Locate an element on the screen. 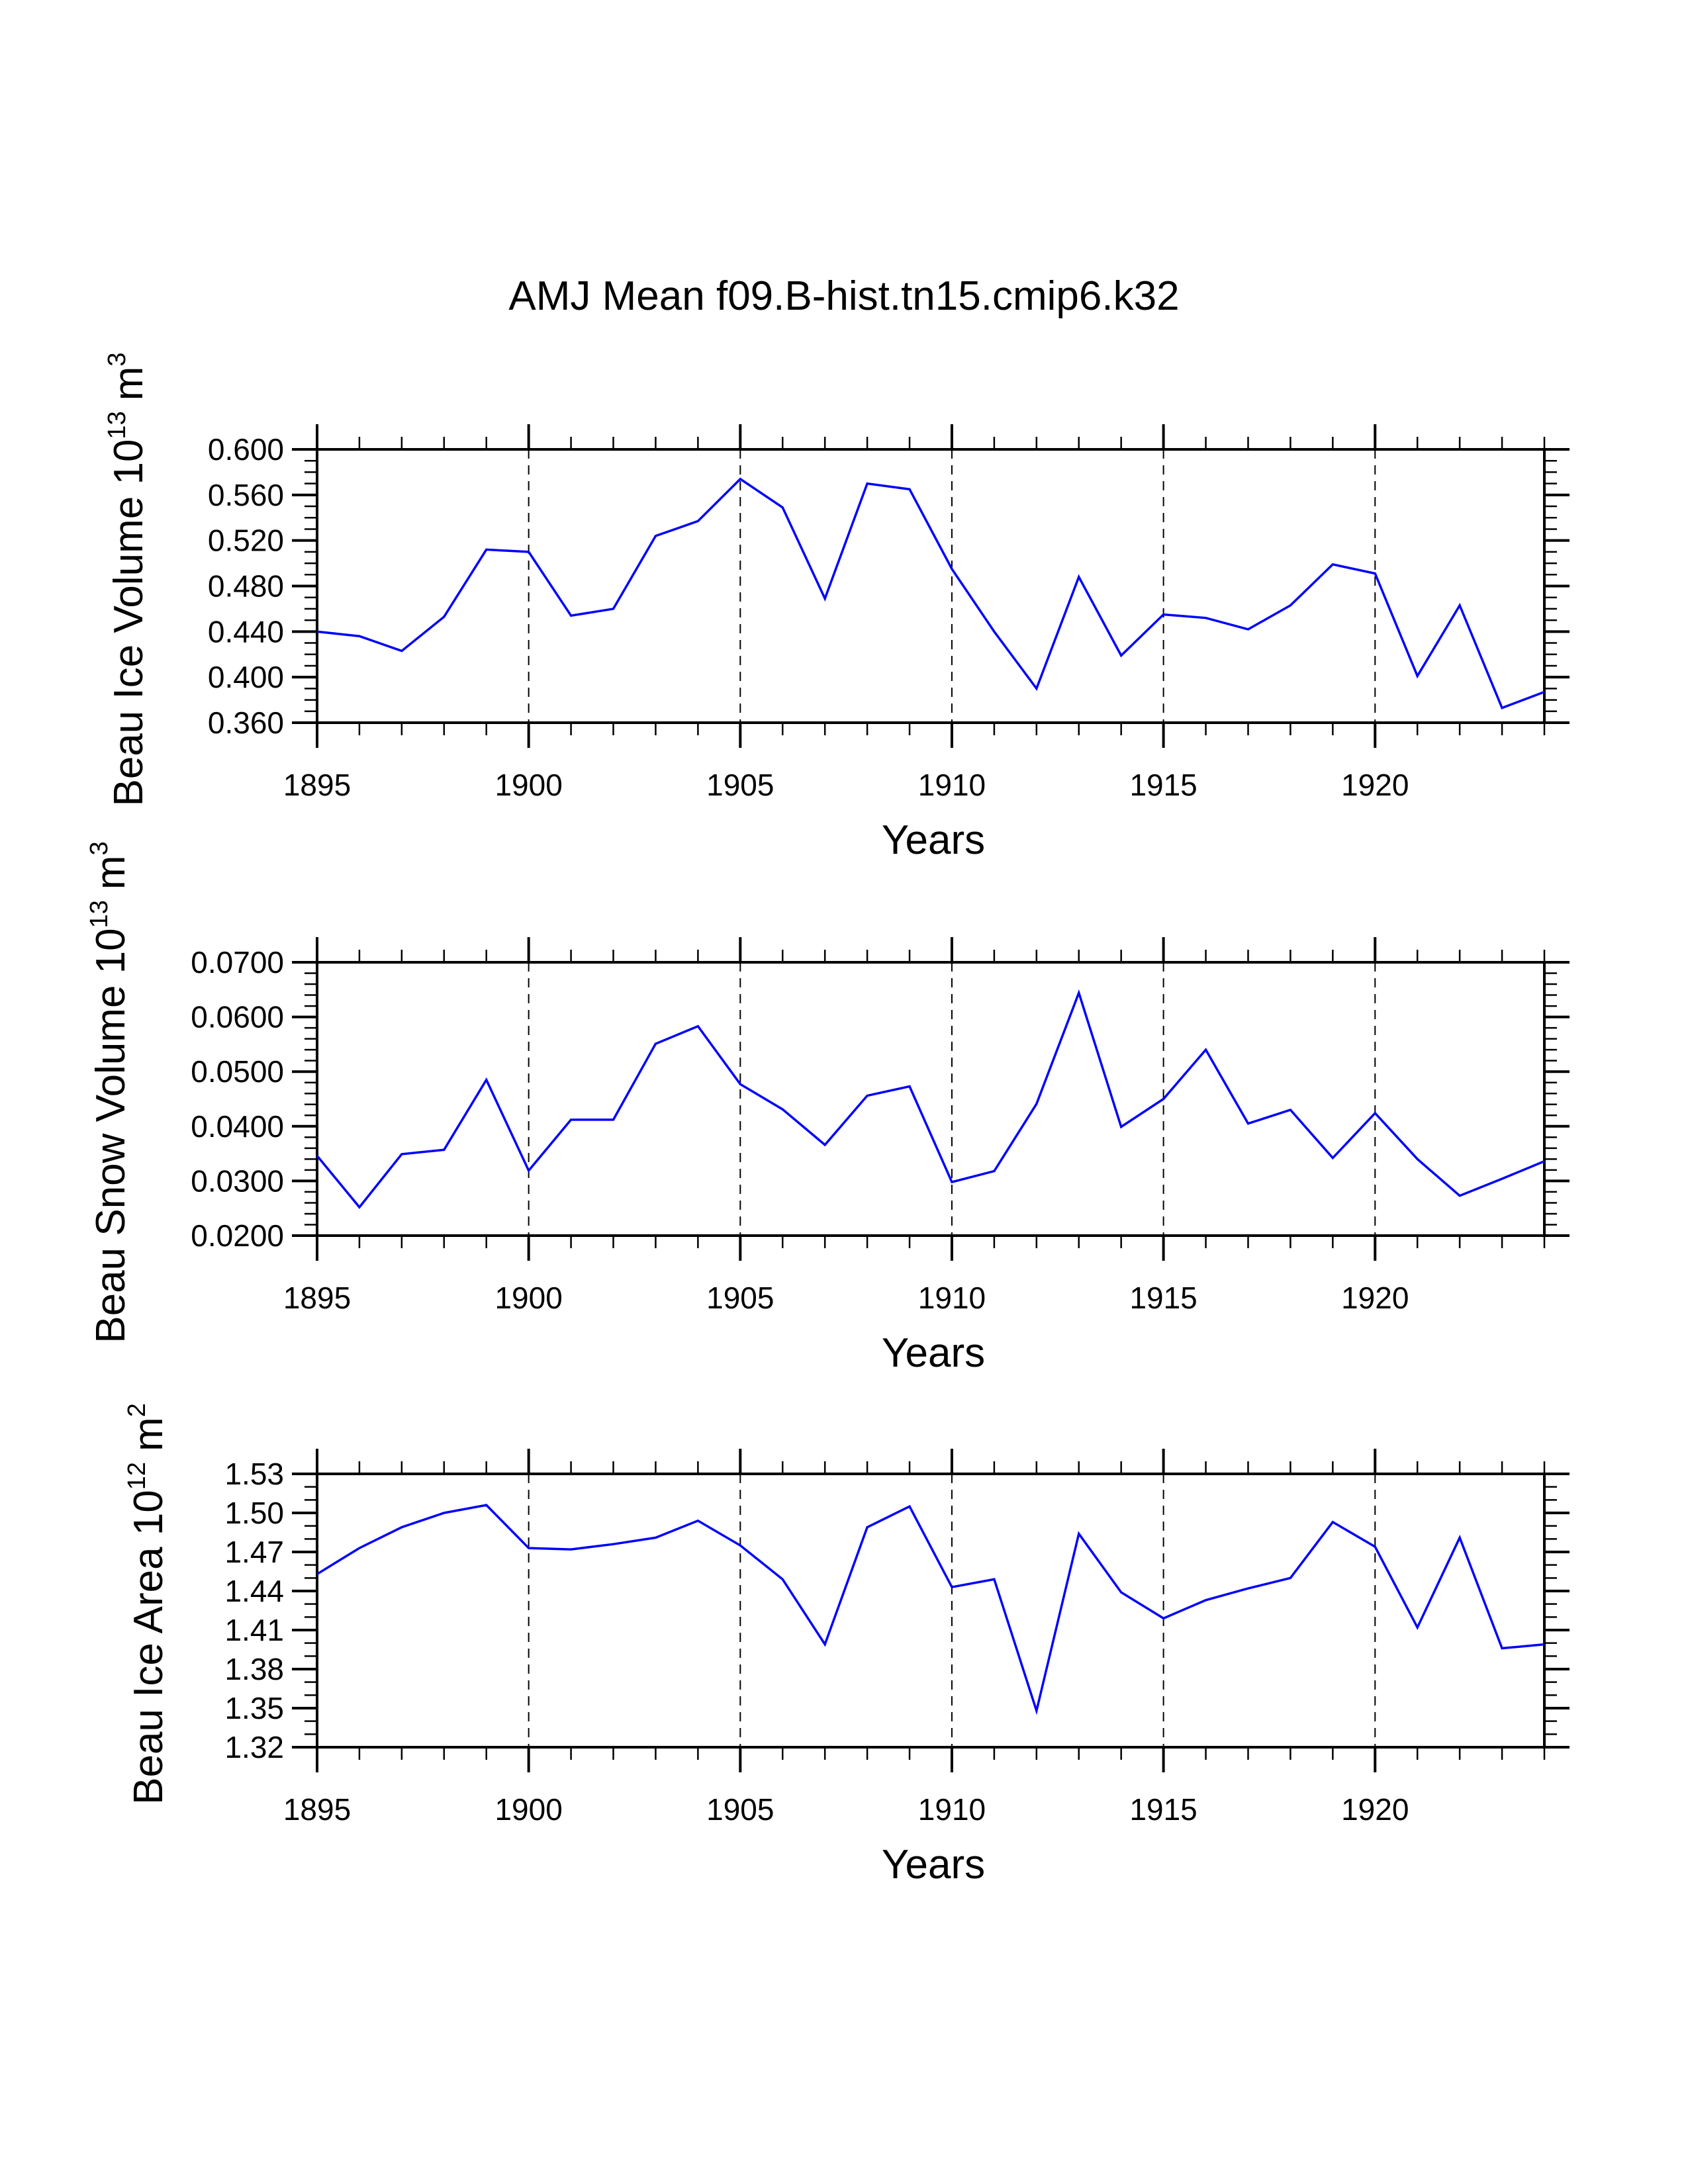 The image size is (1688, 2184). y-tick-label: 1.32 is located at coordinates (254, 1747).